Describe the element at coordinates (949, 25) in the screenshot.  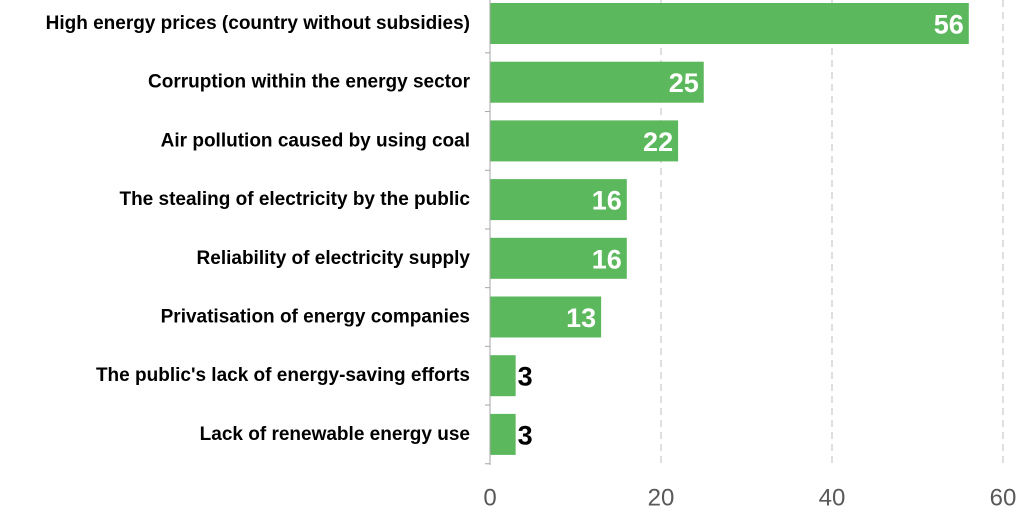
I see `data-label: 56` at that location.